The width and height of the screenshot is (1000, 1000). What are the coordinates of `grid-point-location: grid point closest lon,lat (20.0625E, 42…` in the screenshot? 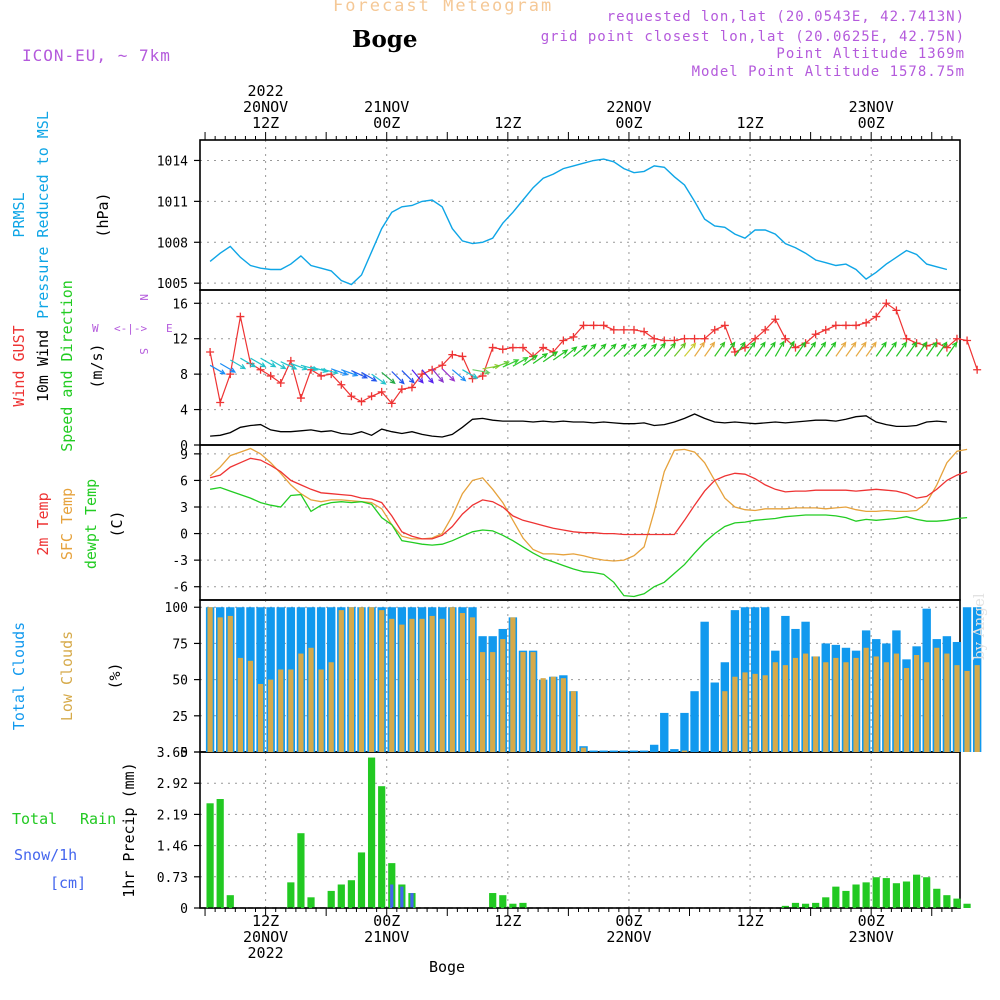 It's located at (752, 37).